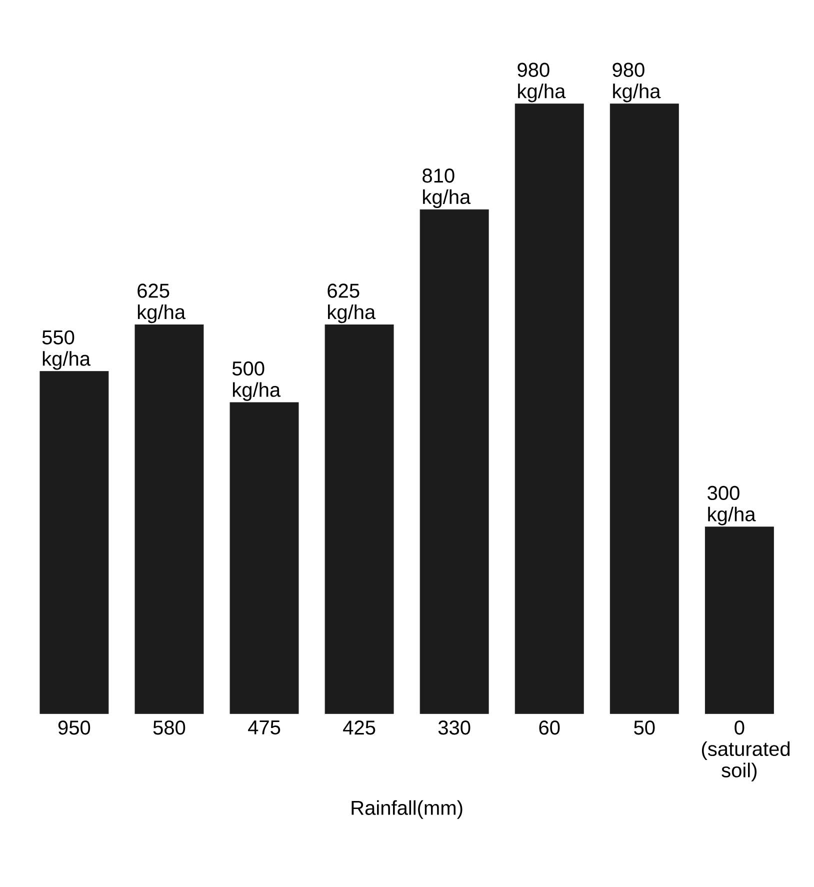 The width and height of the screenshot is (814, 887). What do you see at coordinates (732, 506) in the screenshot?
I see `data-label: 300 kg/ha` at bounding box center [732, 506].